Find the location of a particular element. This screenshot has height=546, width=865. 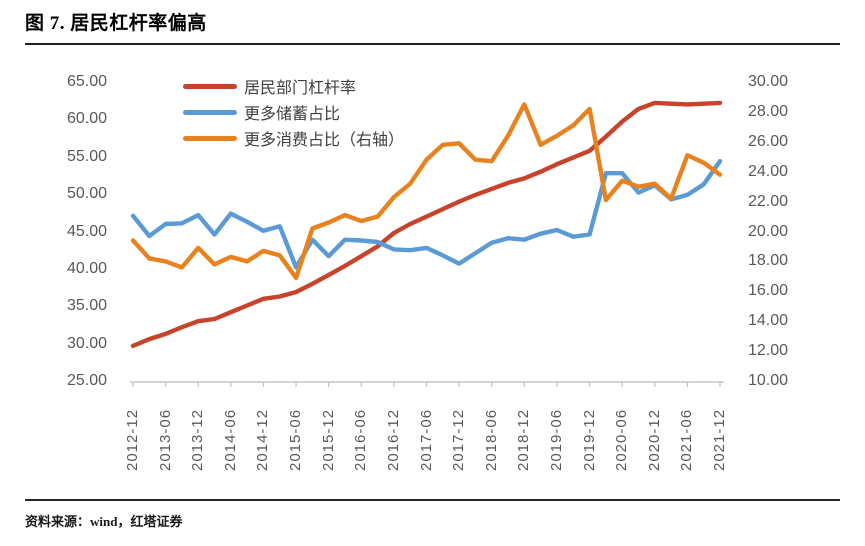

y-axis-right-tick-label: 22.00 is located at coordinates (768, 201).